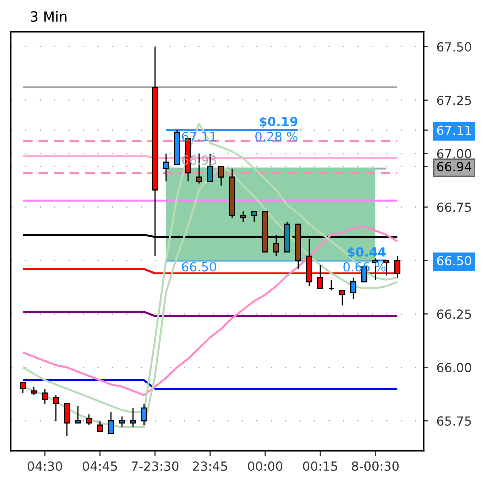  Describe the element at coordinates (199, 267) in the screenshot. I see `data-label: 66.50` at that location.